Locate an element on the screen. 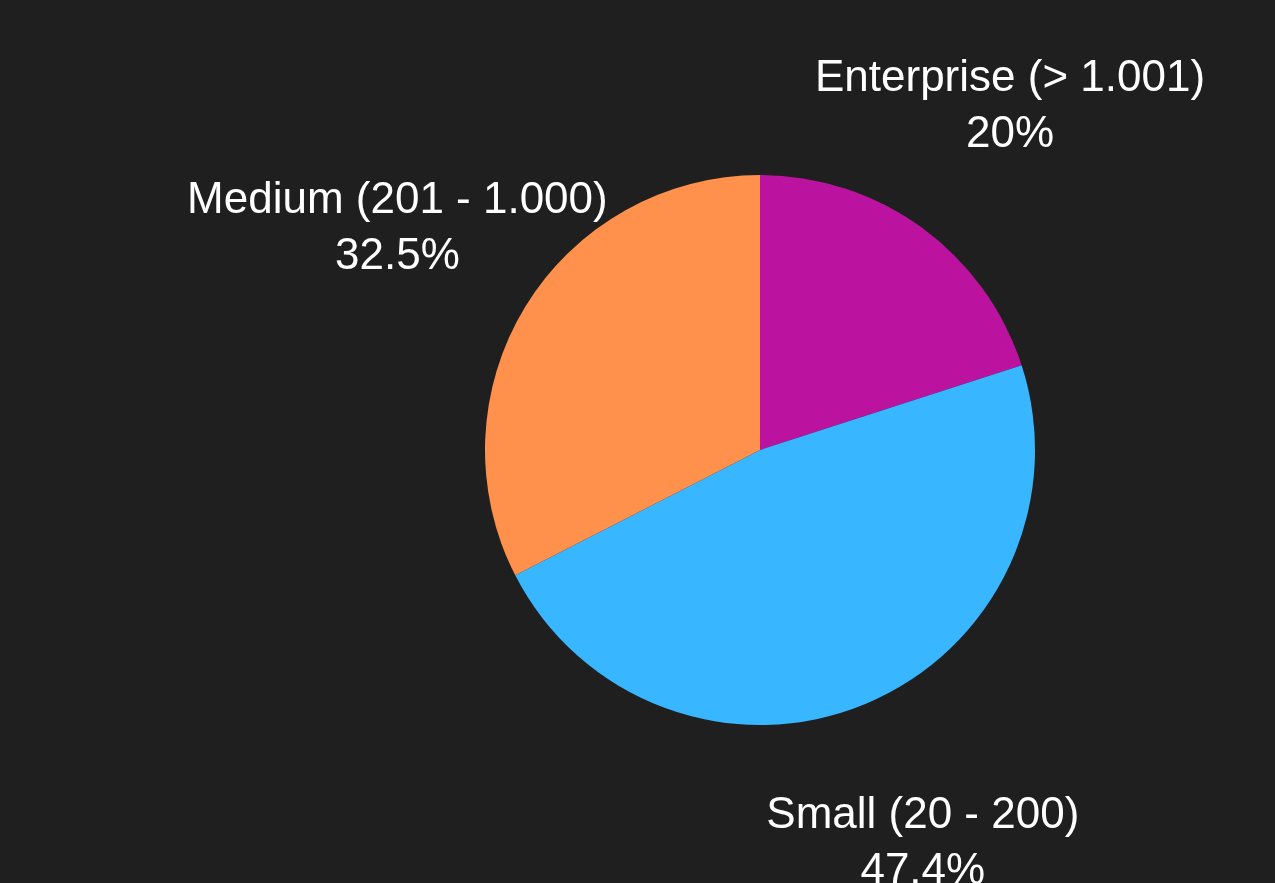 This screenshot has width=1275, height=883. slice-label: Small (20 - 200) is located at coordinates (923, 812).